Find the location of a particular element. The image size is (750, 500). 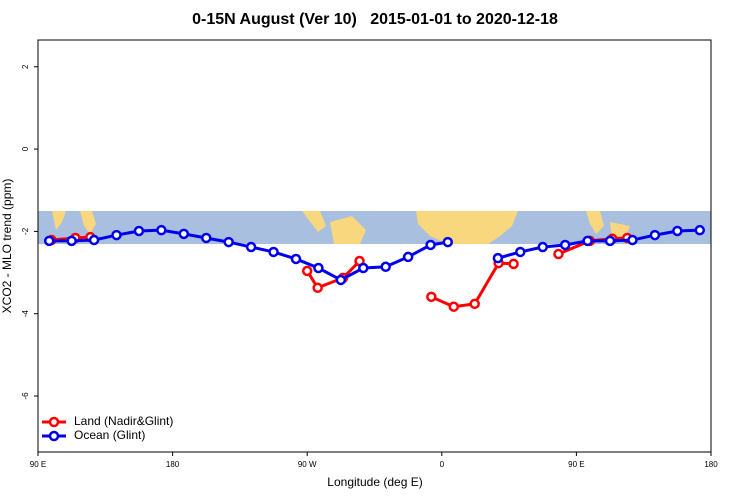

x-tick-label: 0 is located at coordinates (442, 464).